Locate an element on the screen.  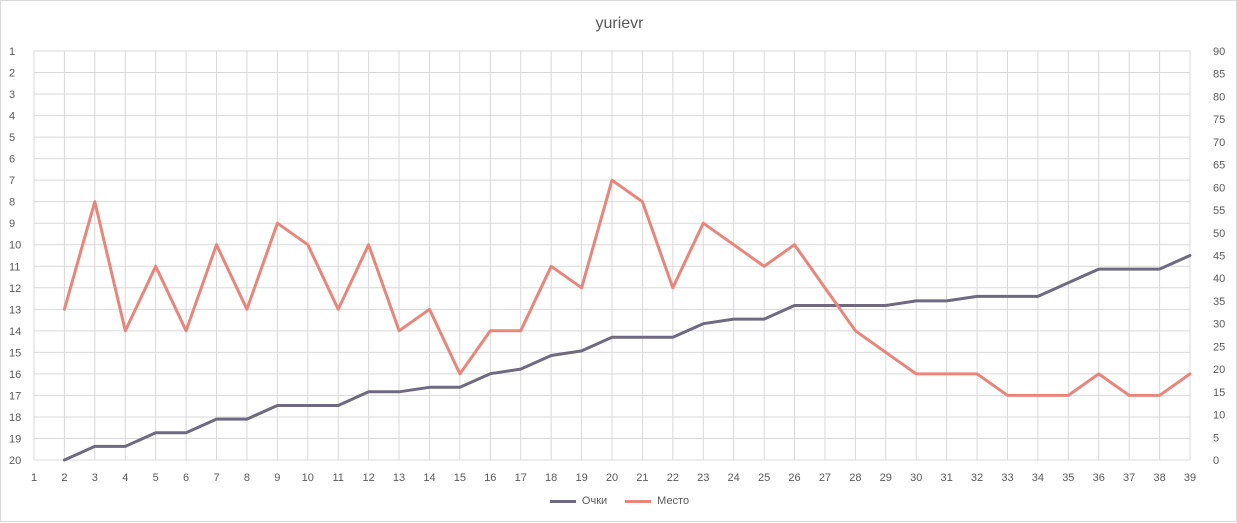
y-right-tick-label: 15 is located at coordinates (1219, 393).